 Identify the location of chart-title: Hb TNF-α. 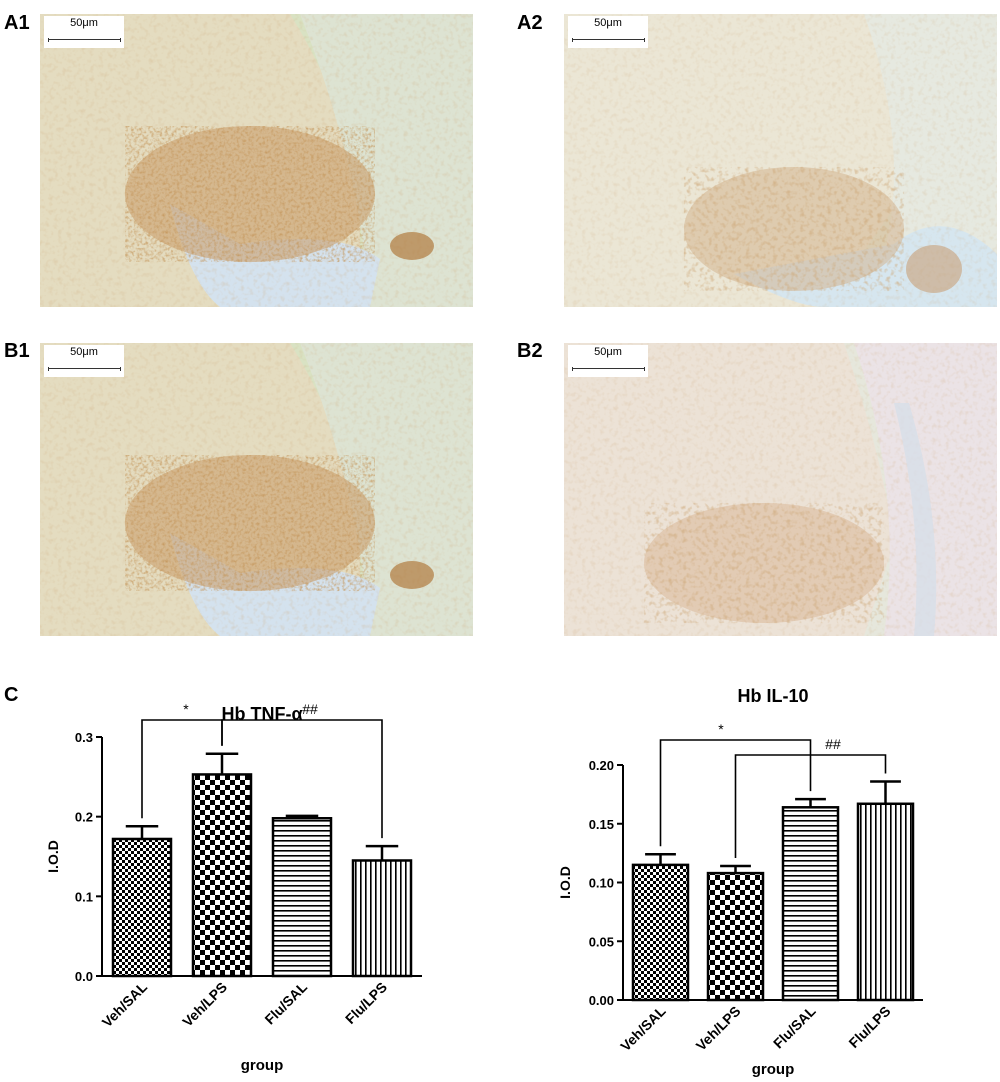
(261, 714).